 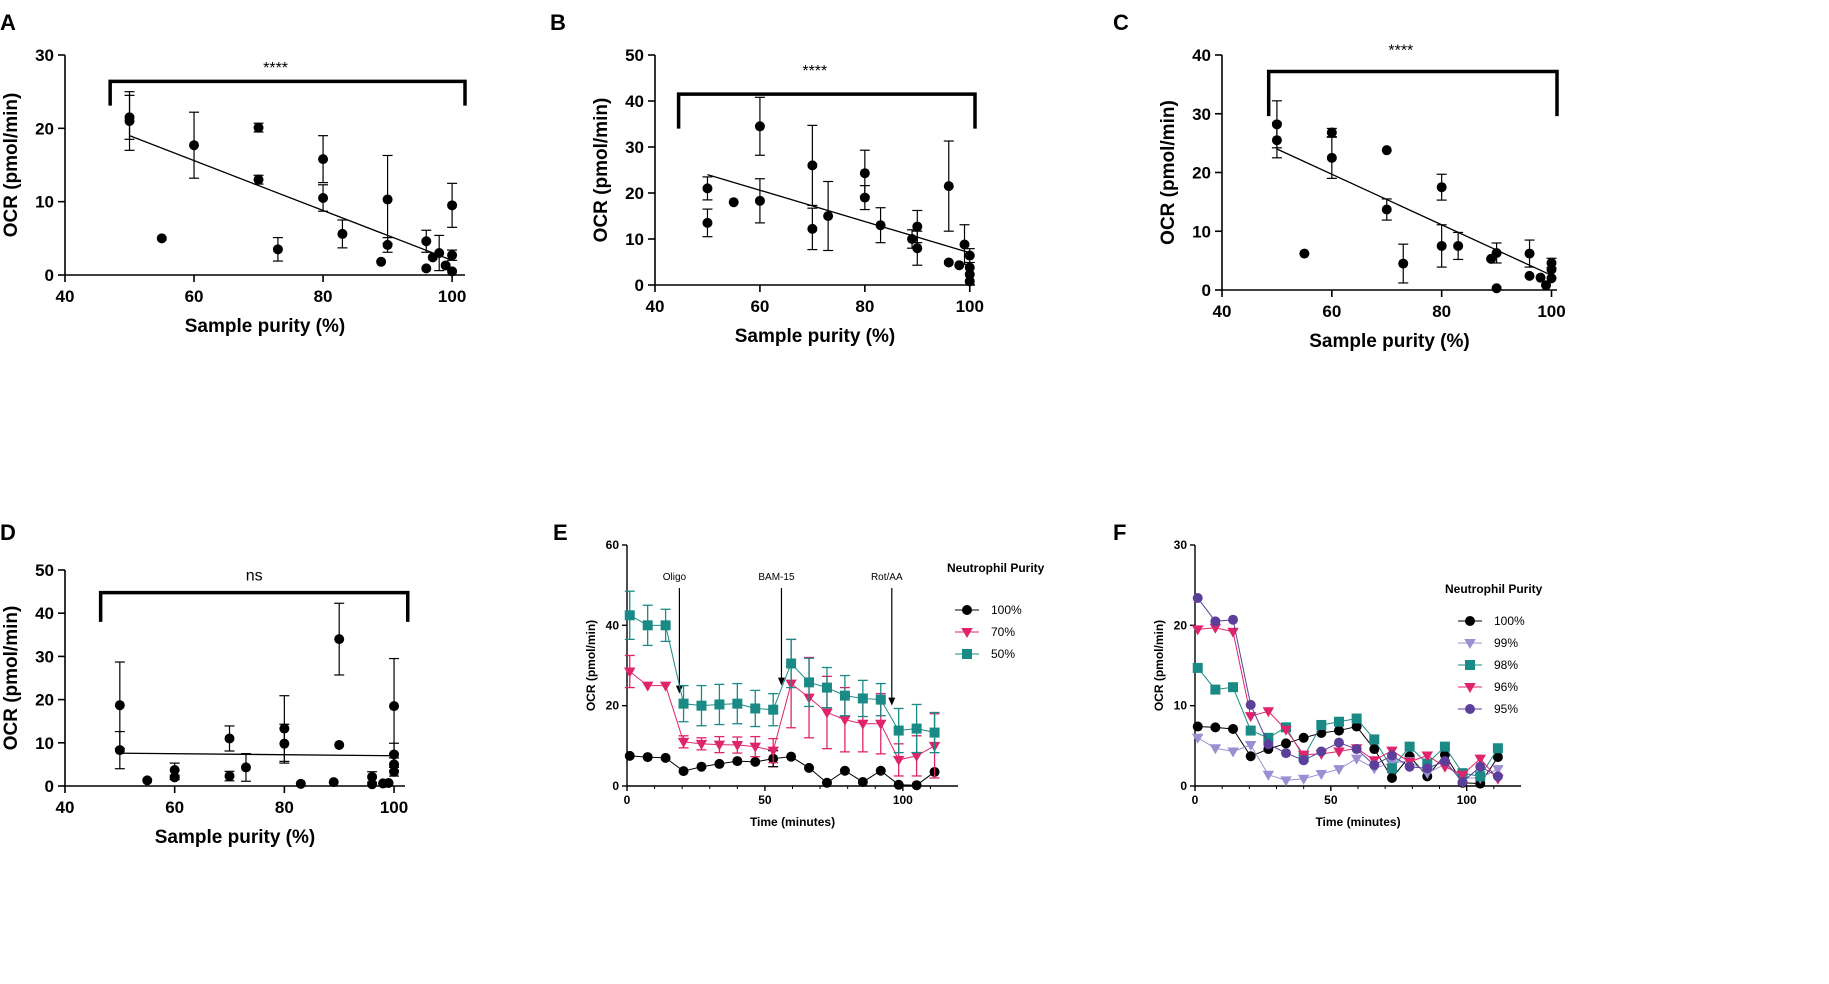 I want to click on panel-letter: F, so click(x=1119, y=532).